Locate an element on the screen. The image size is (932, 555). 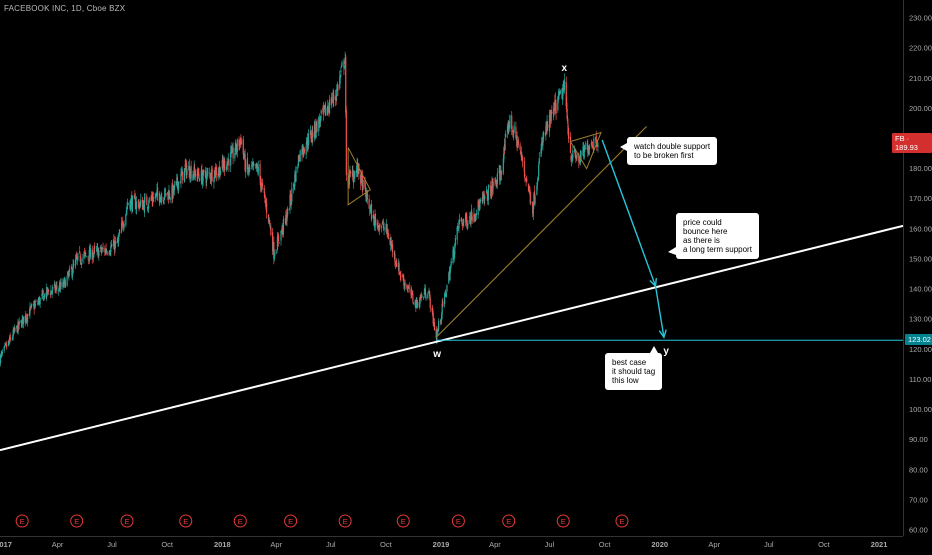
x-tick-label: Apr is located at coordinates (58, 544).